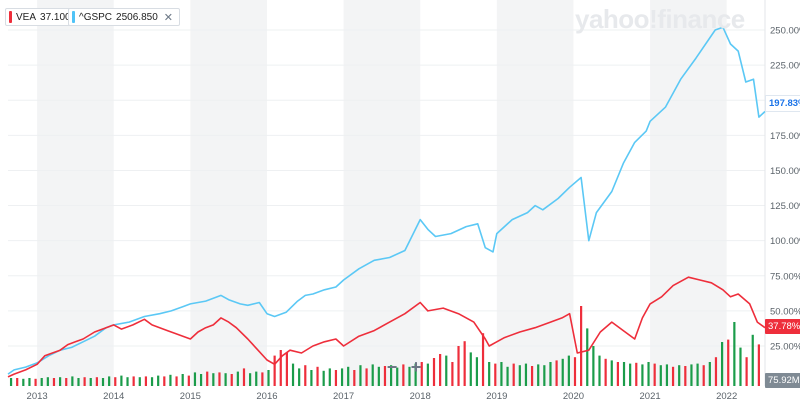 The width and height of the screenshot is (800, 413). I want to click on x-tick-label: 2019, so click(496, 396).